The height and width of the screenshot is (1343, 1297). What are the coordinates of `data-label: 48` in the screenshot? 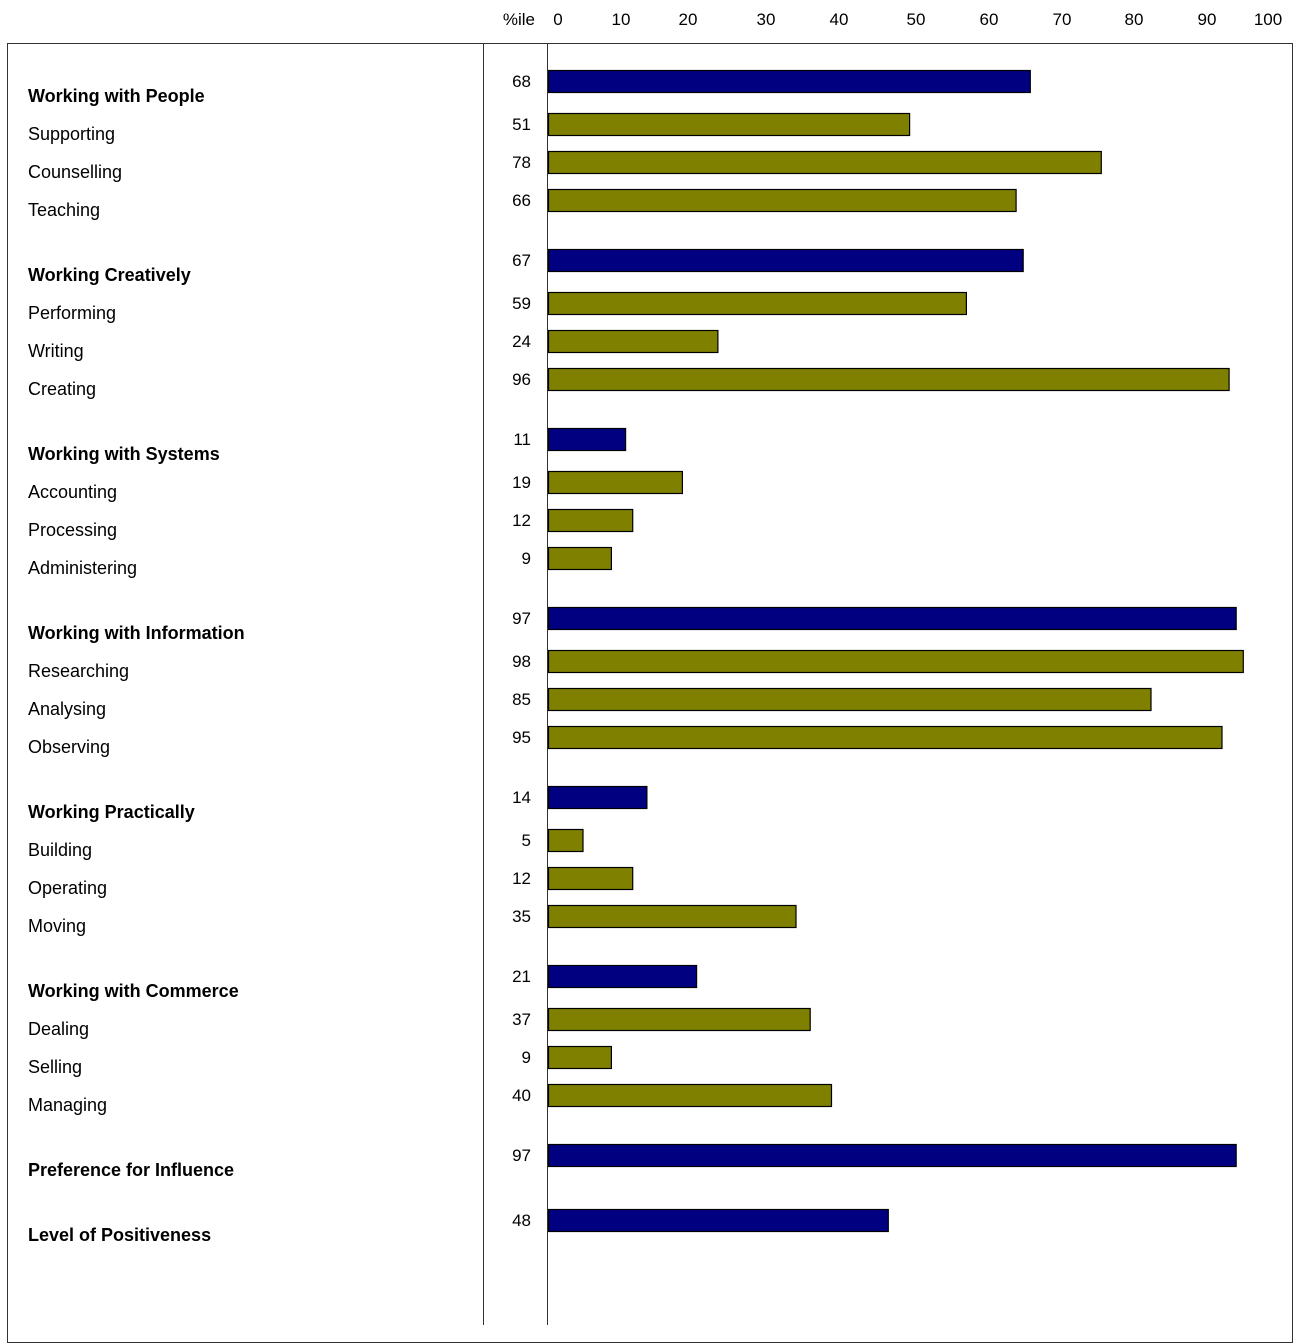 It's located at (521, 1220).